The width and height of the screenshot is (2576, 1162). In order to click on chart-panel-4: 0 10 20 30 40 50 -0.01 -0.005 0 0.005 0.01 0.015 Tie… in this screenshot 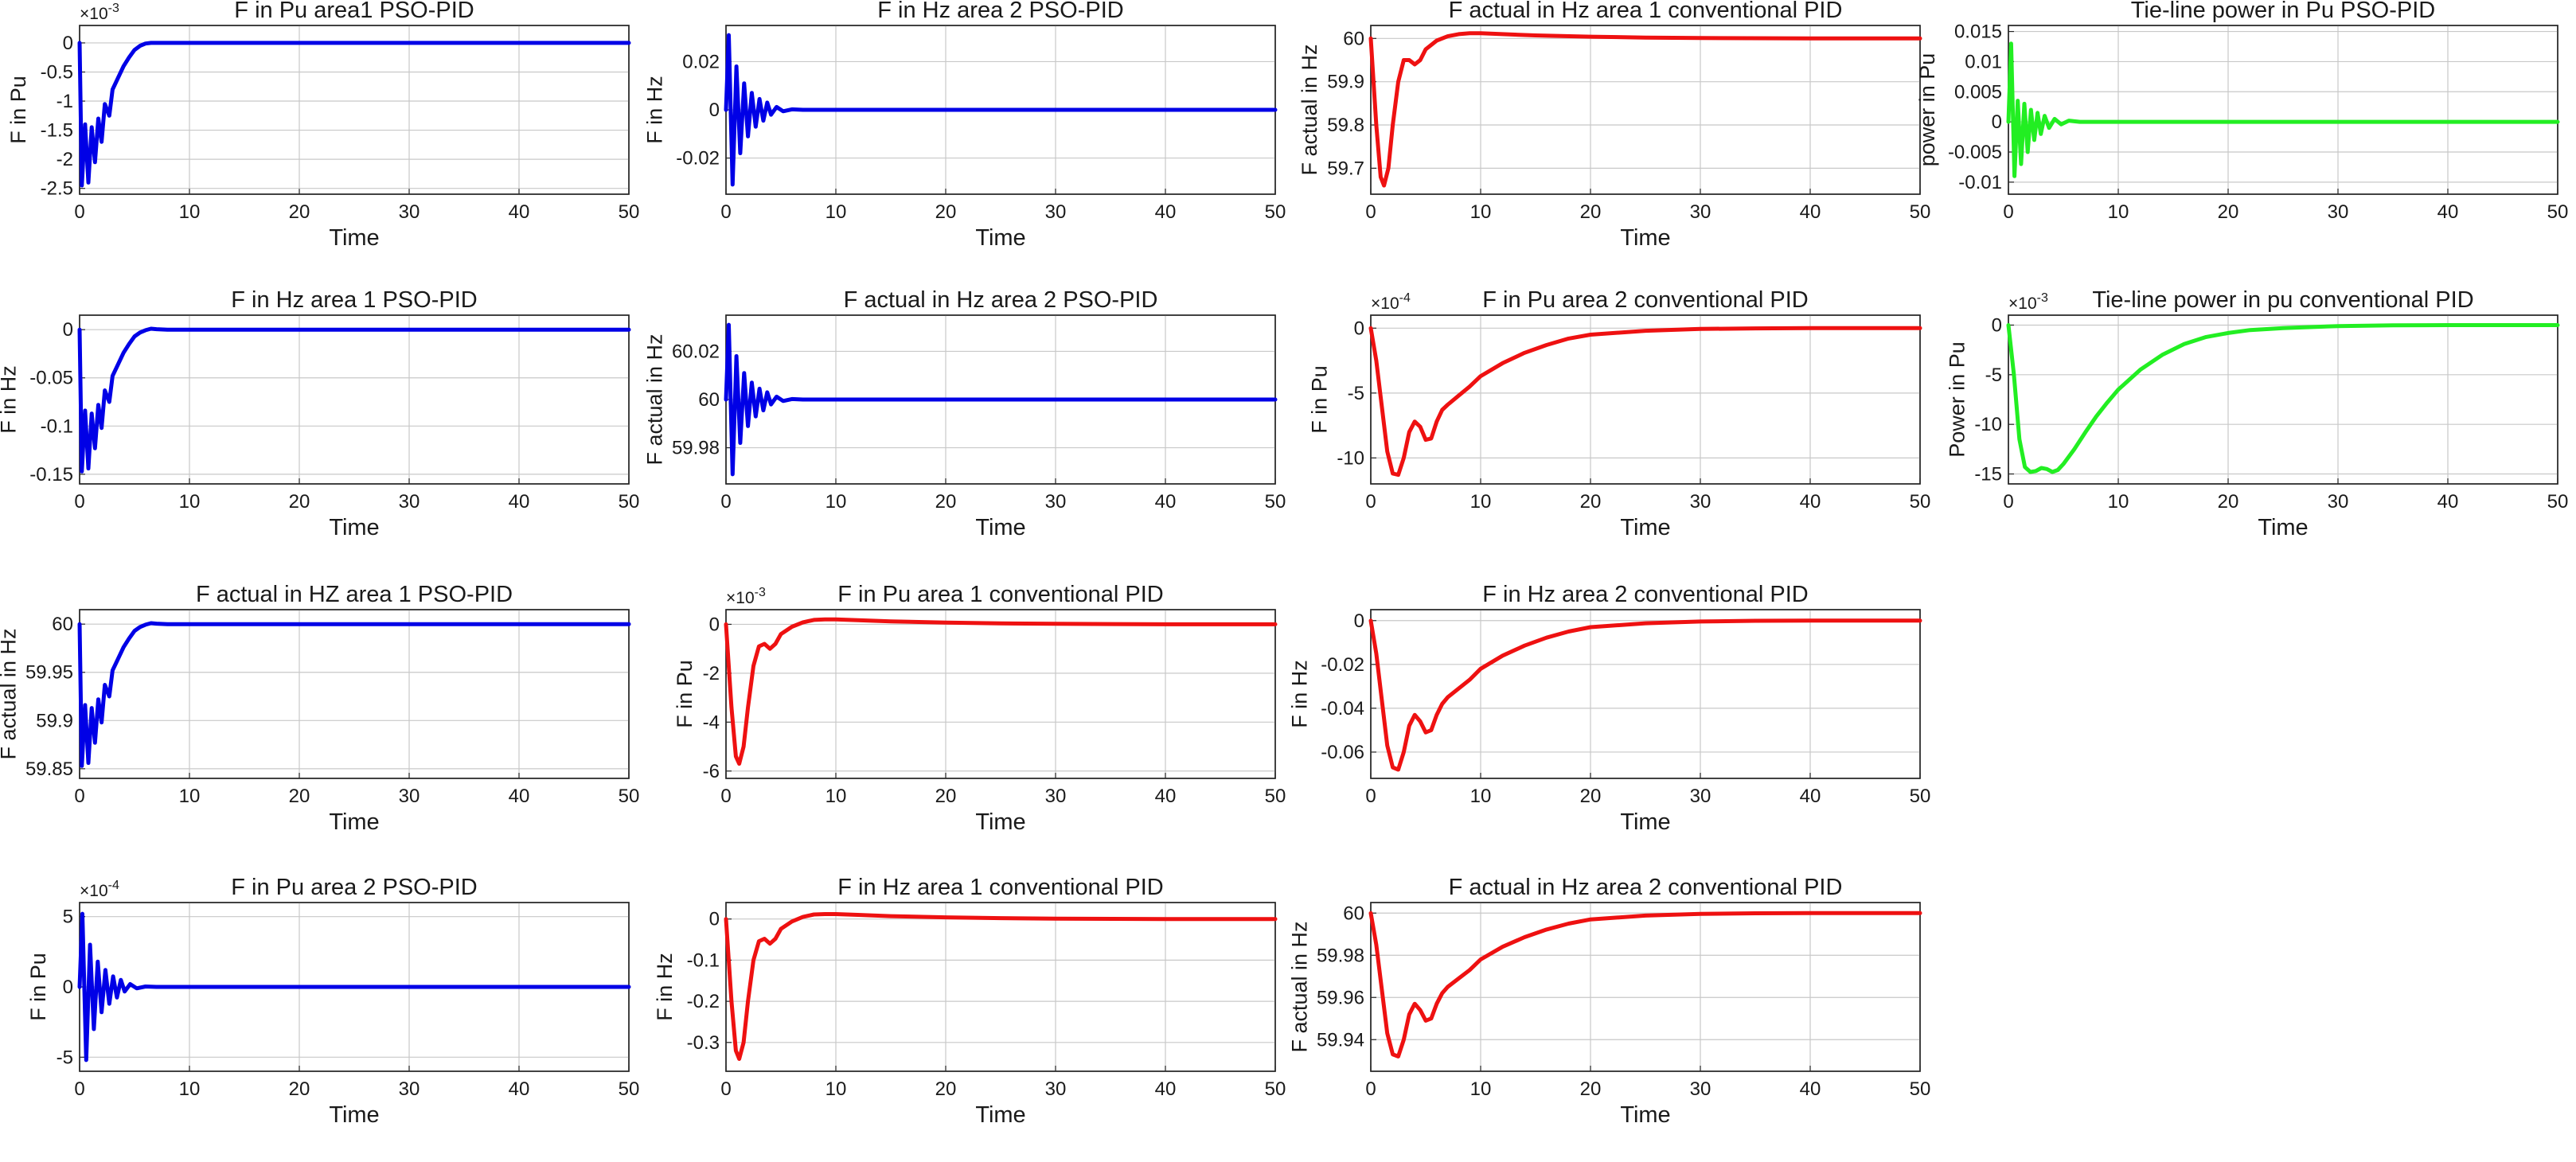, I will do `click(2241, 111)`.